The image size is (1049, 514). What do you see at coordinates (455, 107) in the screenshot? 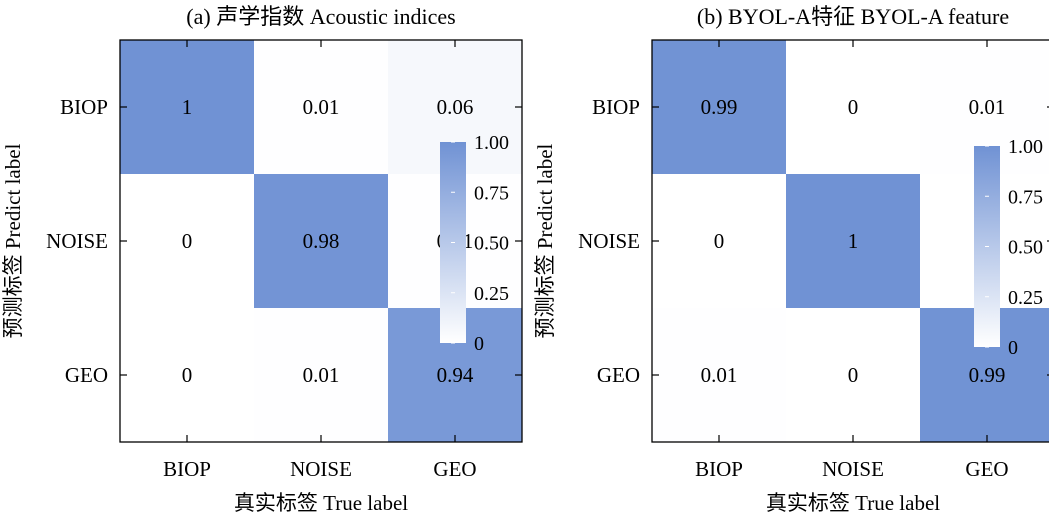
I see `cell-value-label: 0.06` at bounding box center [455, 107].